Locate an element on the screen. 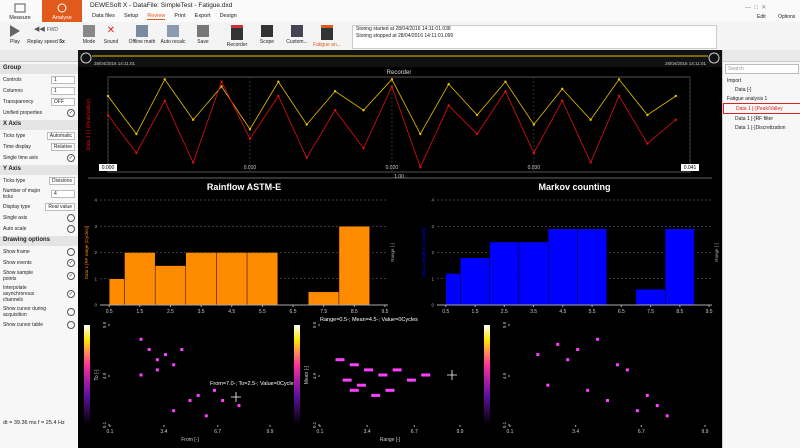 The width and height of the screenshot is (800, 448). x-tick-label: 7.5 is located at coordinates (650, 312).